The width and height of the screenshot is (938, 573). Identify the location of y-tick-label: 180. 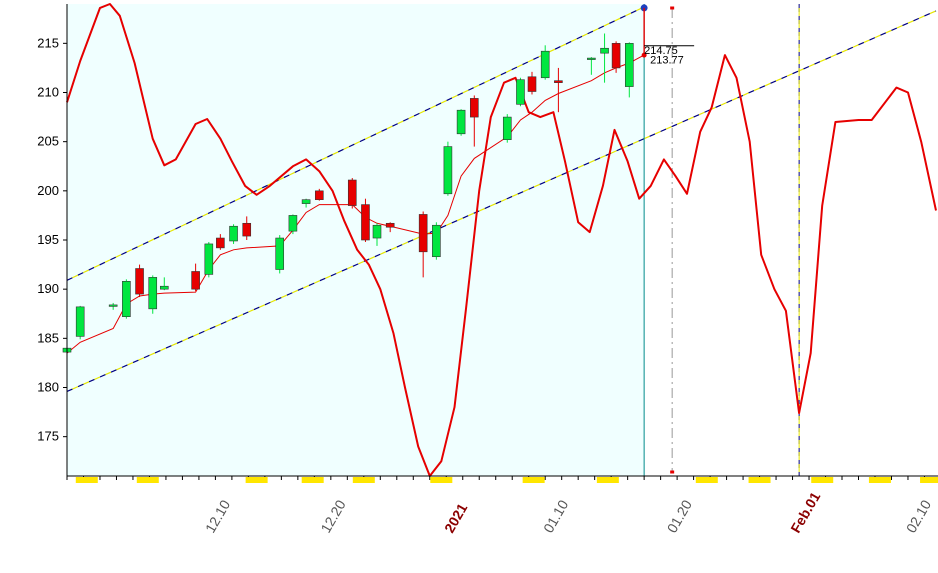
(48, 387).